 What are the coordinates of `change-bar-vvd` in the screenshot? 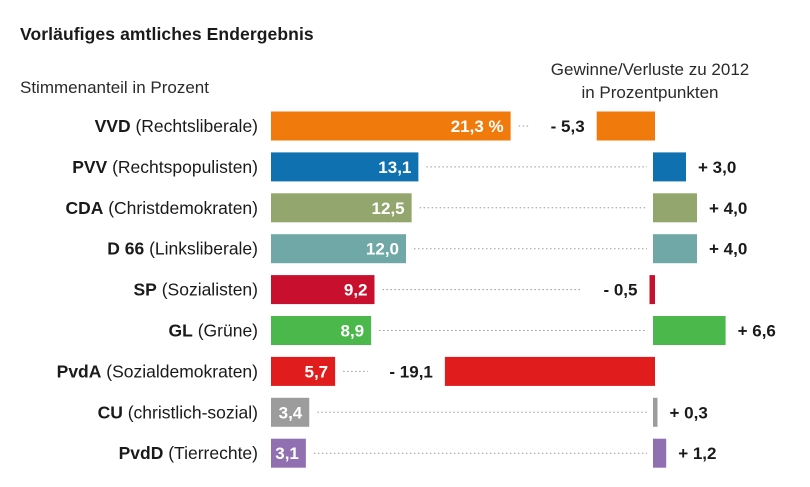 It's located at (625, 126).